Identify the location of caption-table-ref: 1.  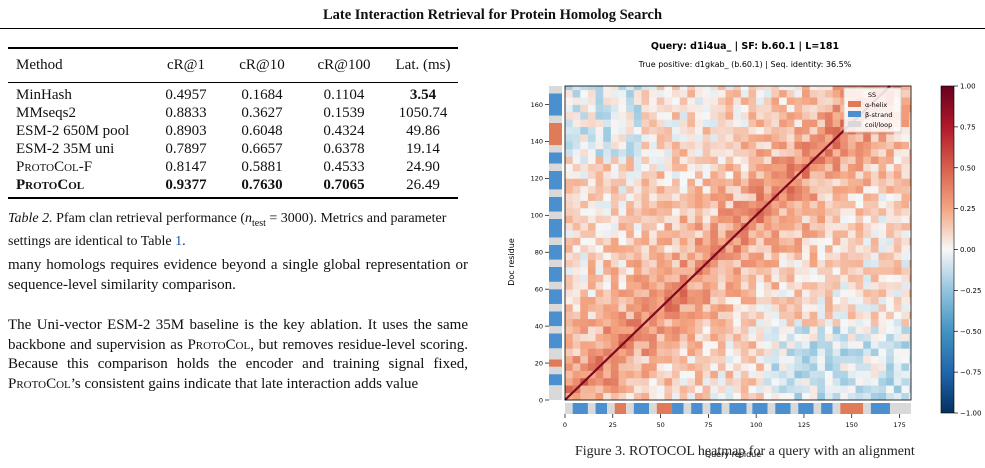
(179, 241).